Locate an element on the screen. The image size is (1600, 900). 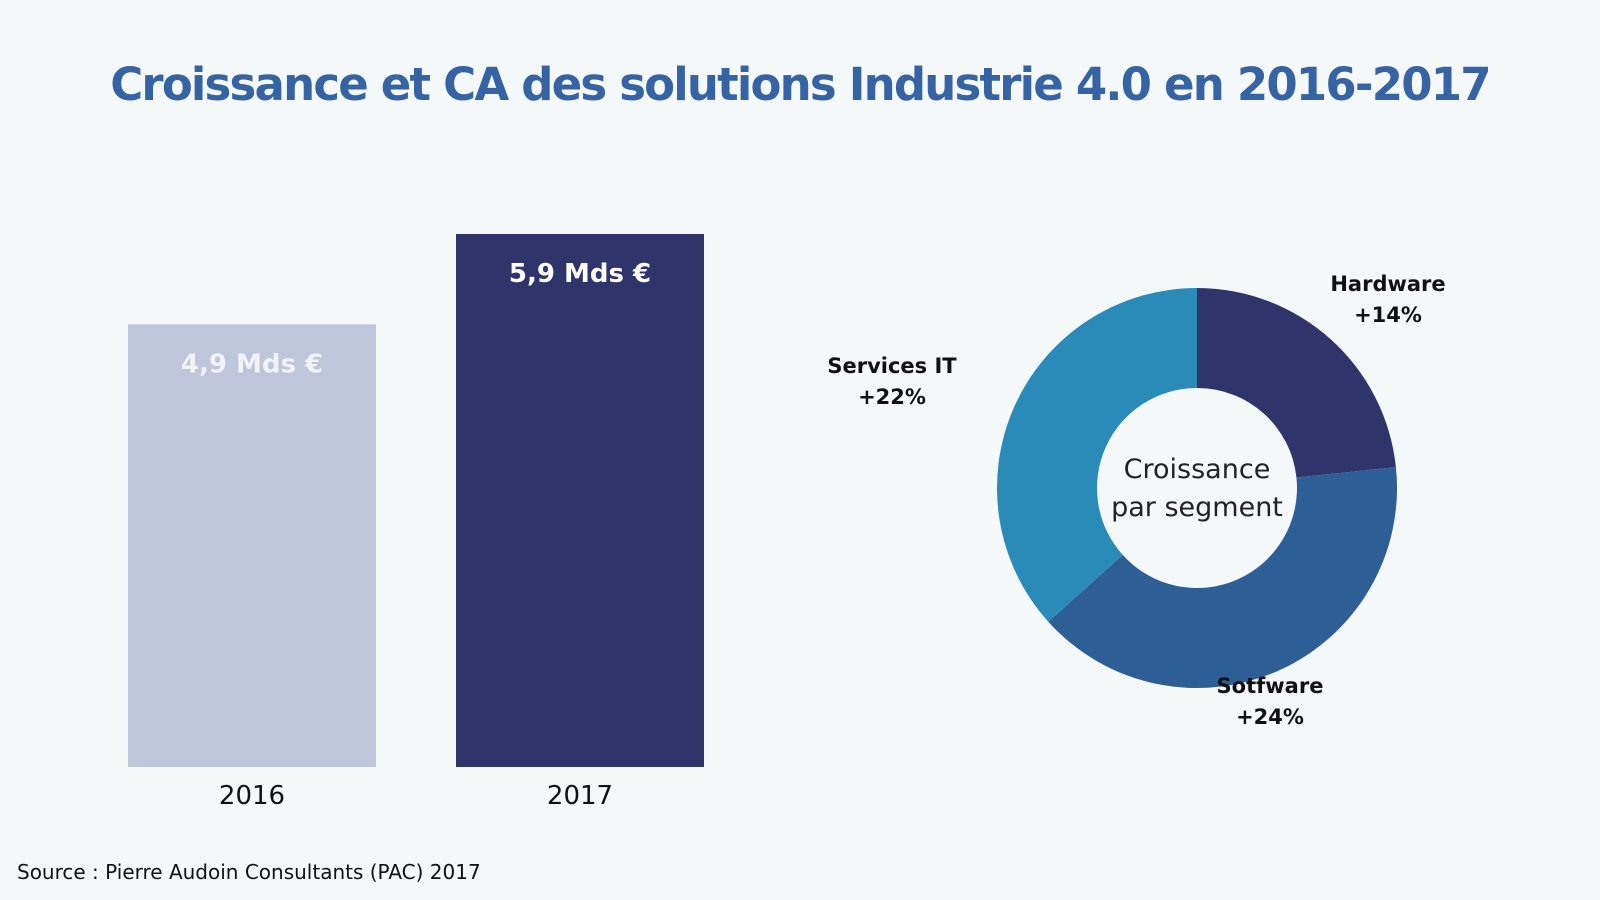
slice-name-label: Hardware is located at coordinates (1387, 284).